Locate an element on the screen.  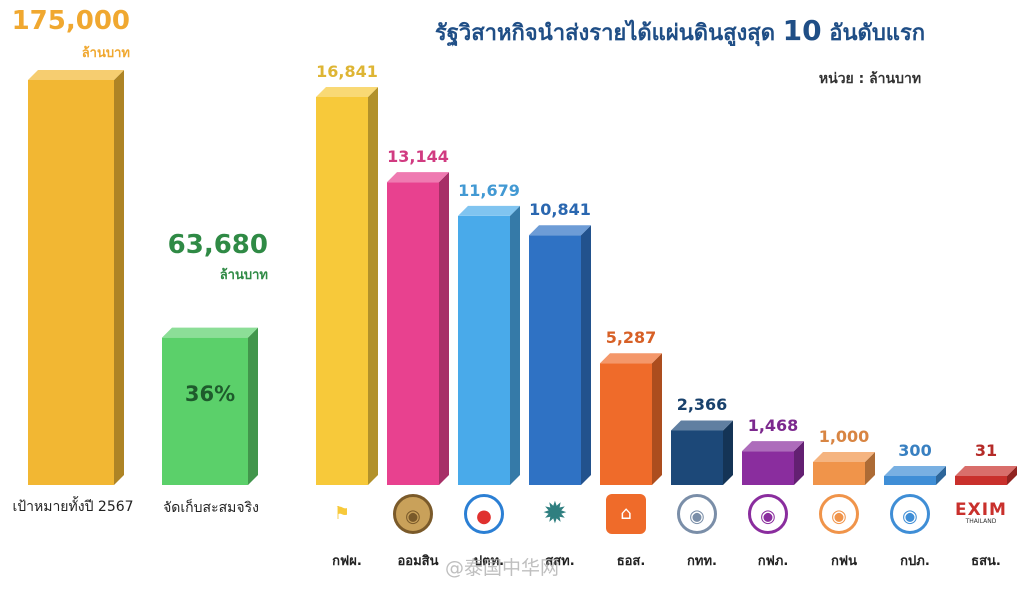
unit-label: หน่วย : ล้านบาท is located at coordinates (870, 79).